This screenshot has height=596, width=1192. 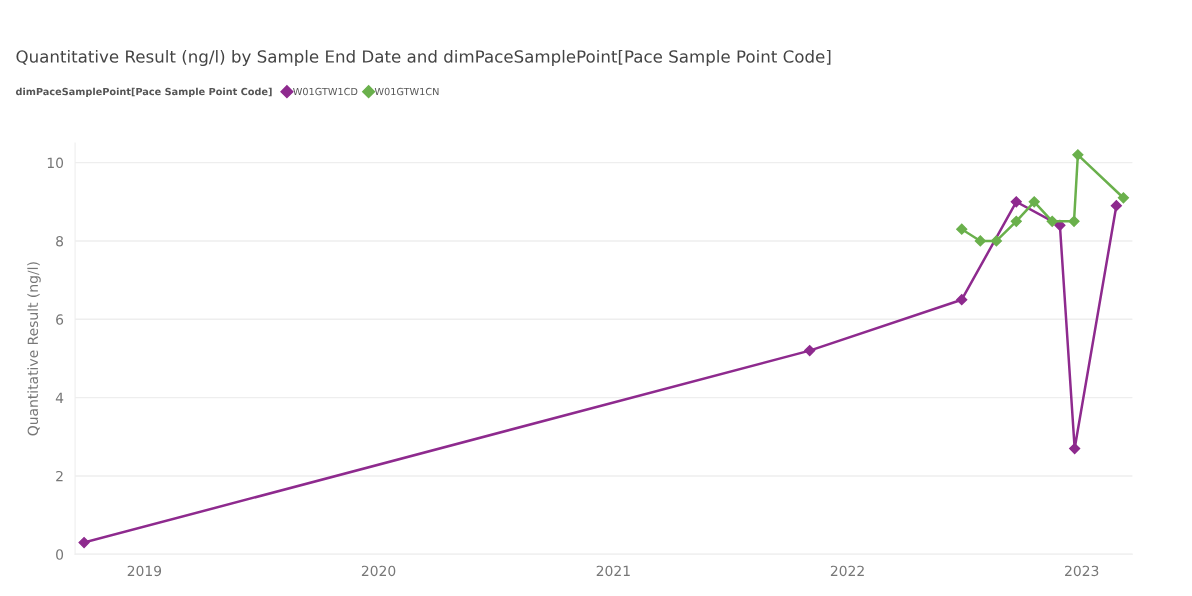 What do you see at coordinates (60, 241) in the screenshot?
I see `y-tick-label: 8` at bounding box center [60, 241].